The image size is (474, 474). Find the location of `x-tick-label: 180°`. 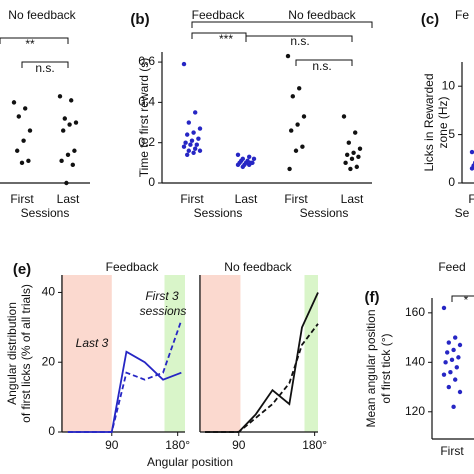

x-tick-label: 180° is located at coordinates (177, 445).